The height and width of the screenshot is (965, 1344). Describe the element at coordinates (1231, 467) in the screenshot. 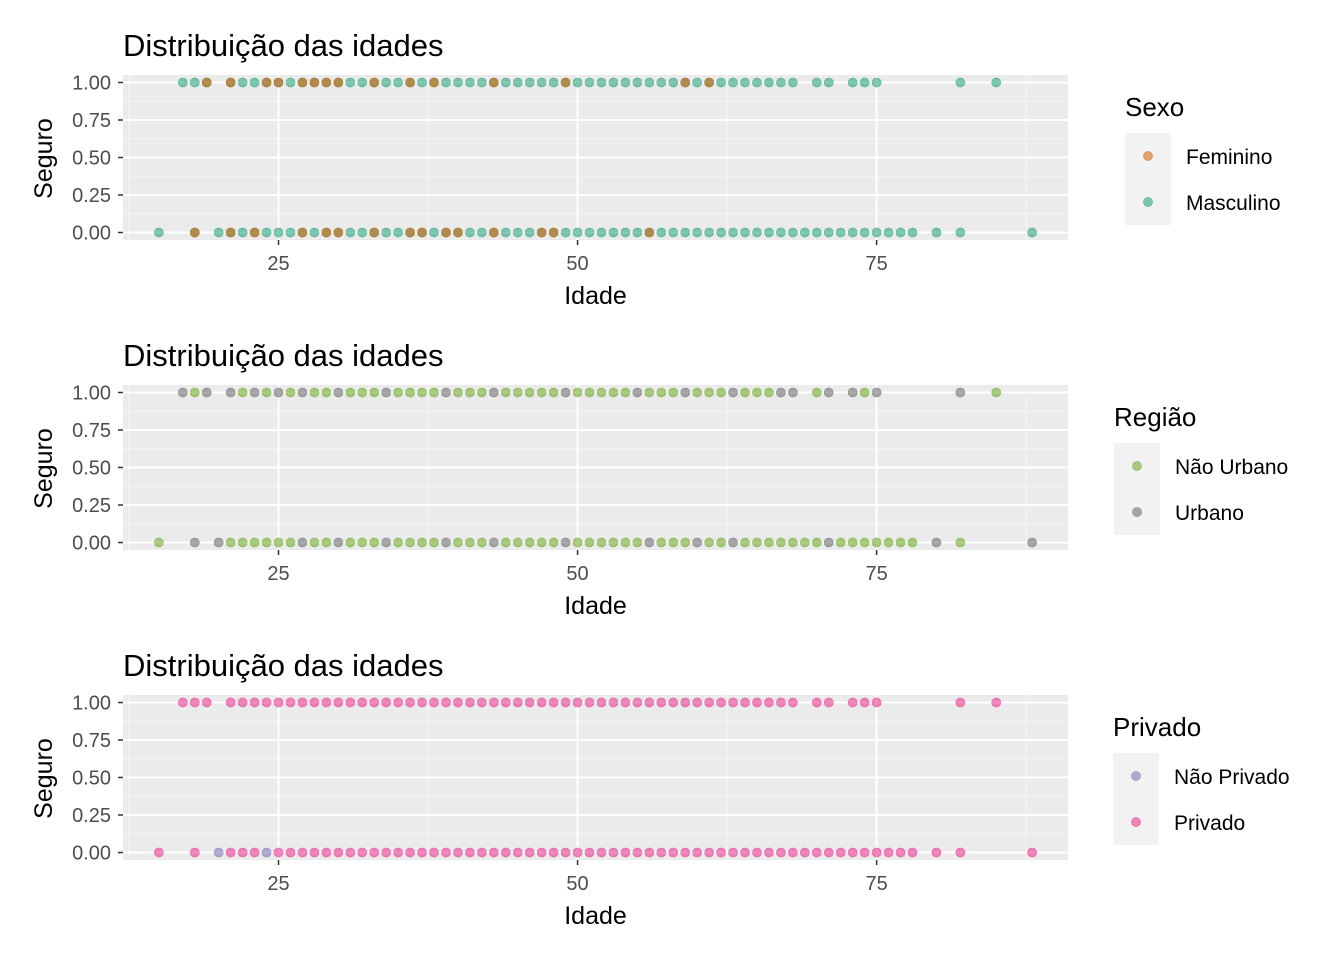

I see `legend-label: Não Urbano` at that location.